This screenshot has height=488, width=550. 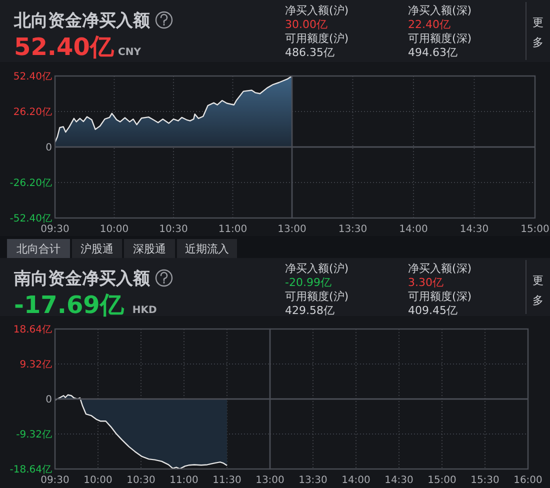 What do you see at coordinates (227, 480) in the screenshot?
I see `x-tick-label: 11:30` at bounding box center [227, 480].